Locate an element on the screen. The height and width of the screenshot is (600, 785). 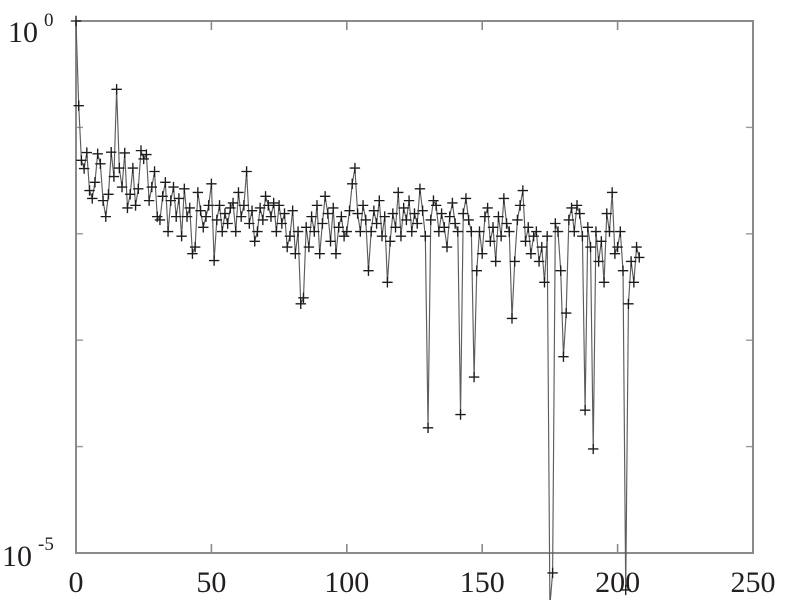
y-tick-label-bottom-exponent: -5 is located at coordinates (46, 544).